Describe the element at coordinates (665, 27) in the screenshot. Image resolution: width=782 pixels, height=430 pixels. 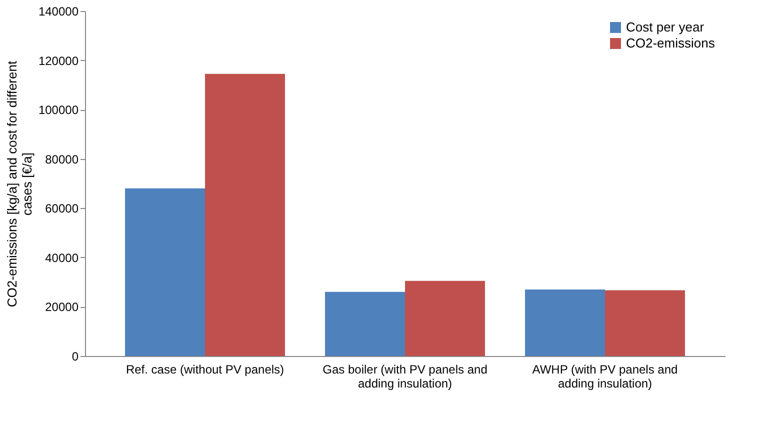
I see `legend-label: Cost per year` at that location.